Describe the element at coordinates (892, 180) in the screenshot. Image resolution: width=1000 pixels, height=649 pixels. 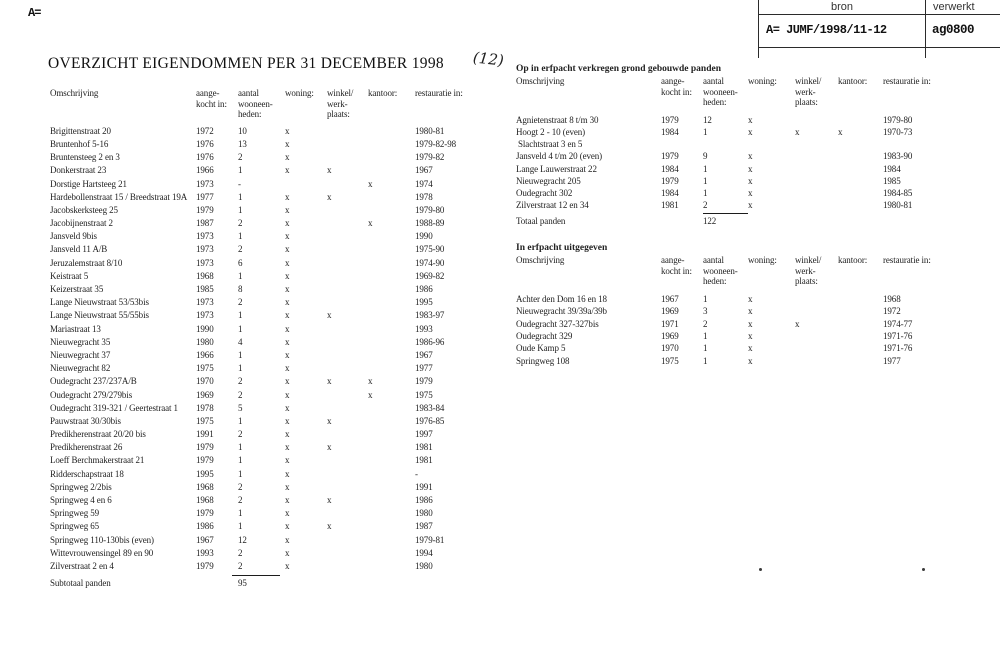
I see `cell-rest: 1985` at that location.